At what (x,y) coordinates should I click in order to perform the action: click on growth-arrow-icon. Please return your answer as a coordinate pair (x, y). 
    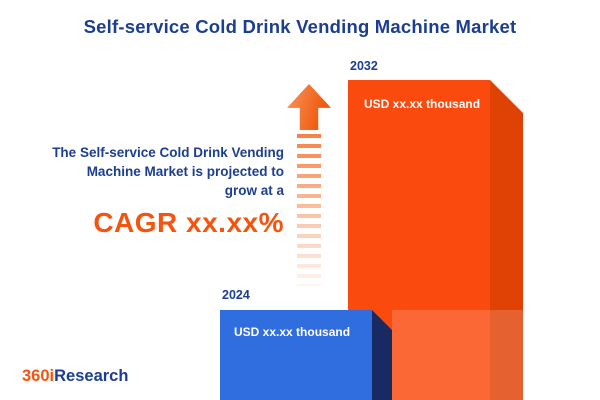
    Looking at the image, I should click on (309, 107).